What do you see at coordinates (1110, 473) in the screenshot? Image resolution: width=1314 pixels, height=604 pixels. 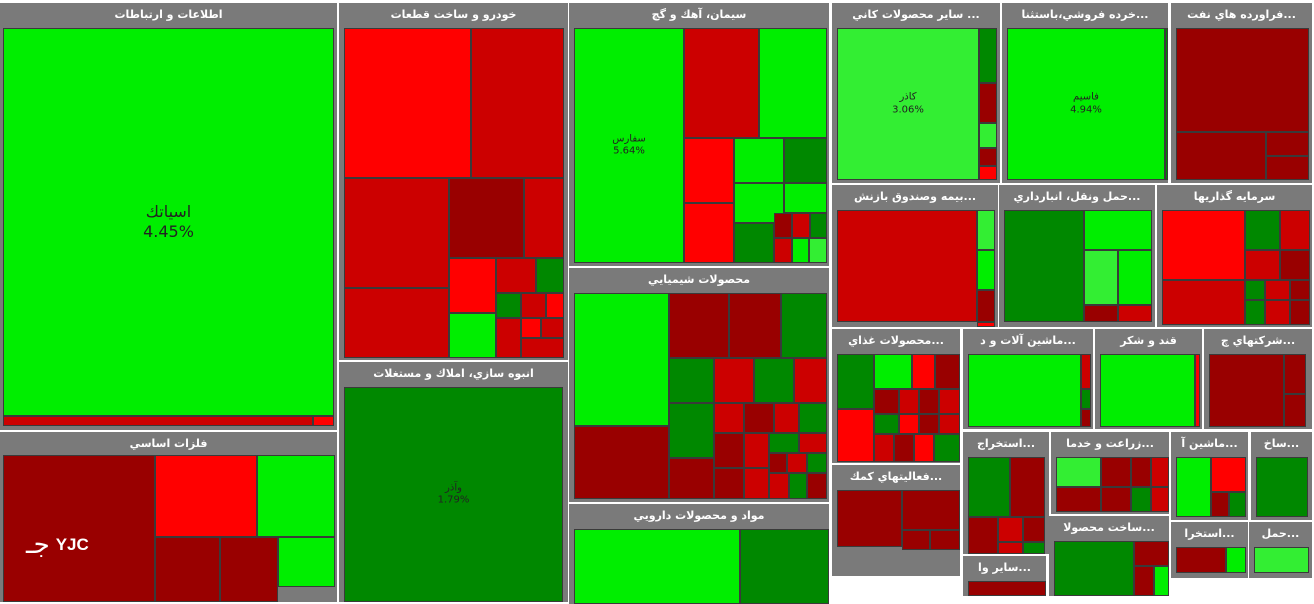 I see `sector-19: ...زراعت و خدما` at bounding box center [1110, 473].